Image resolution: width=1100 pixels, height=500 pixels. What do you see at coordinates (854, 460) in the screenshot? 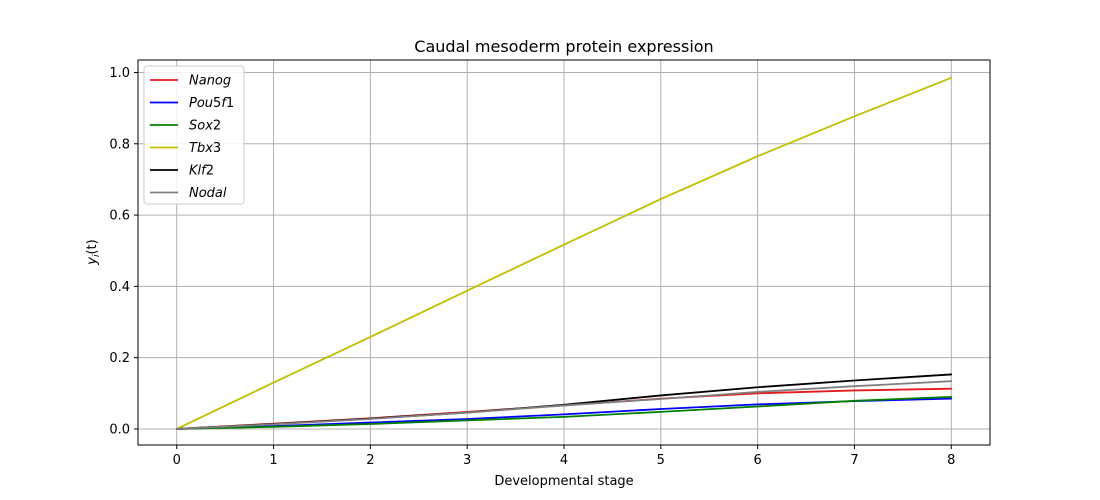
I see `x-tick-label: 7` at bounding box center [854, 460].